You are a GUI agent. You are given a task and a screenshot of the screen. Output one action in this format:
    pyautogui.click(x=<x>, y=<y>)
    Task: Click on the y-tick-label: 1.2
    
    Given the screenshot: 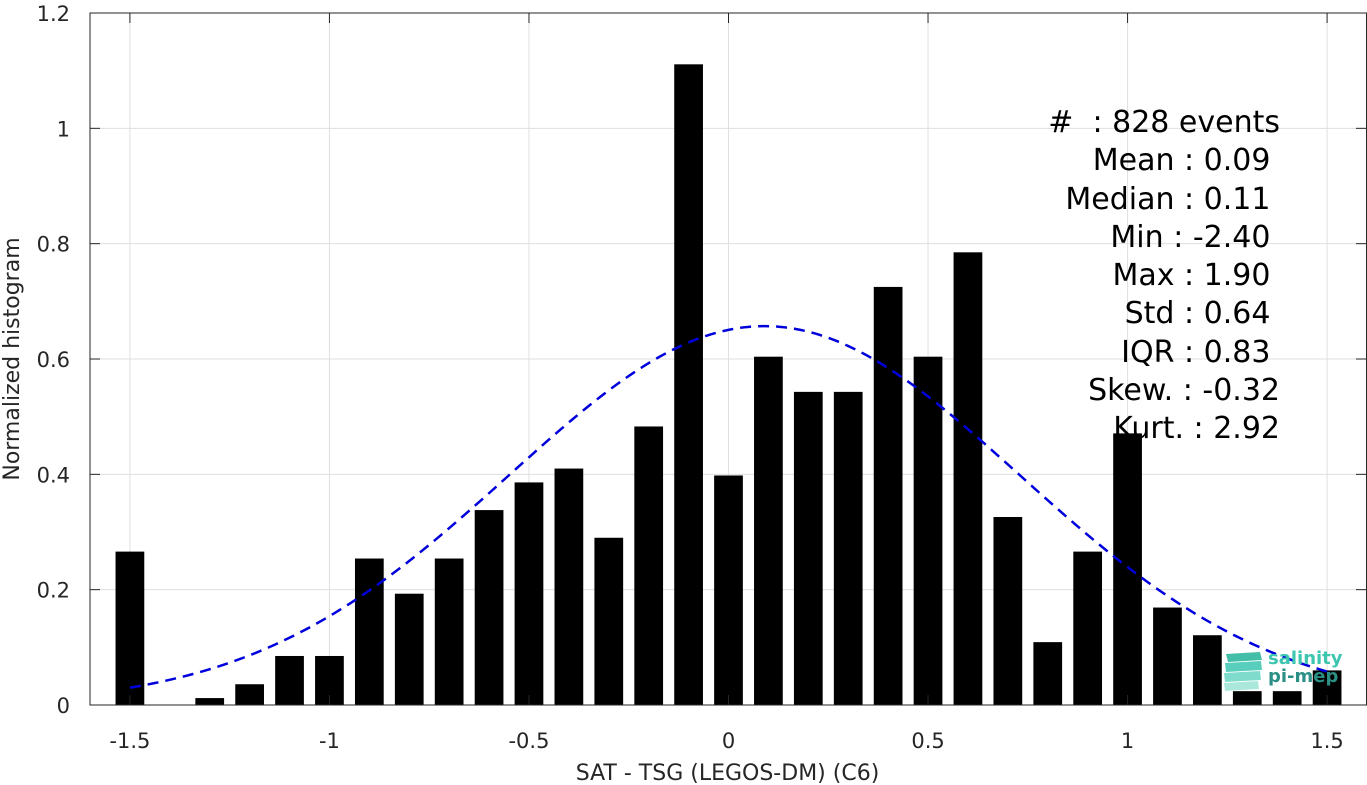 What is the action you would take?
    pyautogui.click(x=53, y=14)
    